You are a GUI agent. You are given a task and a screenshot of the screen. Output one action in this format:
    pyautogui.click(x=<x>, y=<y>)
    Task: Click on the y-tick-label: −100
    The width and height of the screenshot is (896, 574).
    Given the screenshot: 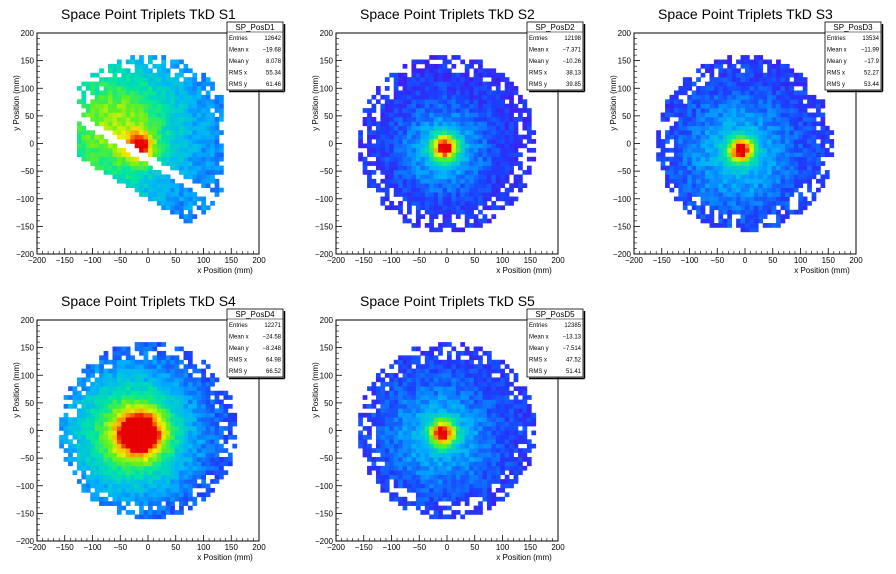 What is the action you would take?
    pyautogui.click(x=25, y=486)
    